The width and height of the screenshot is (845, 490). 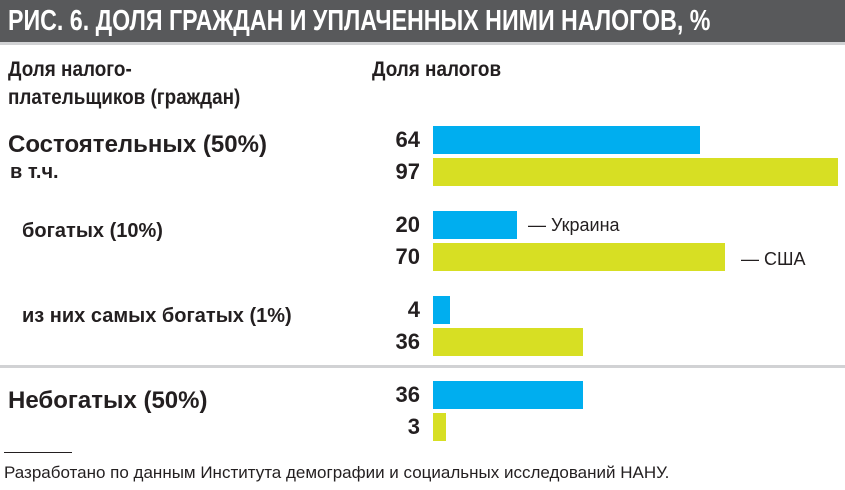 I want to click on value-label-Украина-3: 36, so click(x=407, y=394).